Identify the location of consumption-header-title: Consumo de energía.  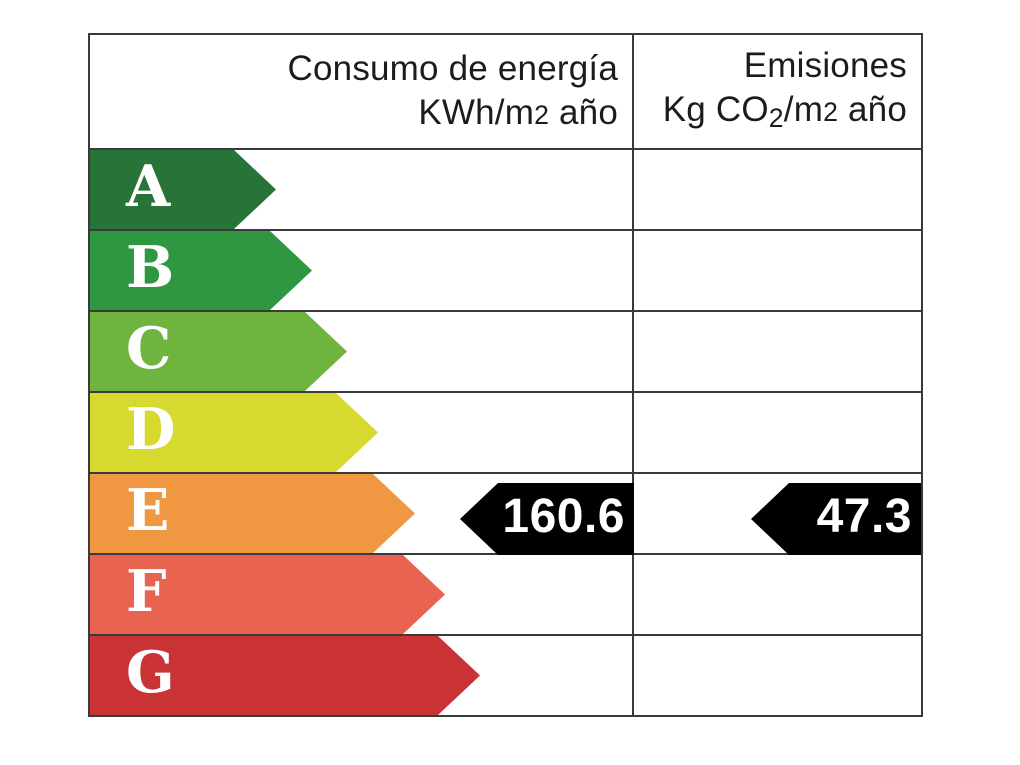
(452, 68).